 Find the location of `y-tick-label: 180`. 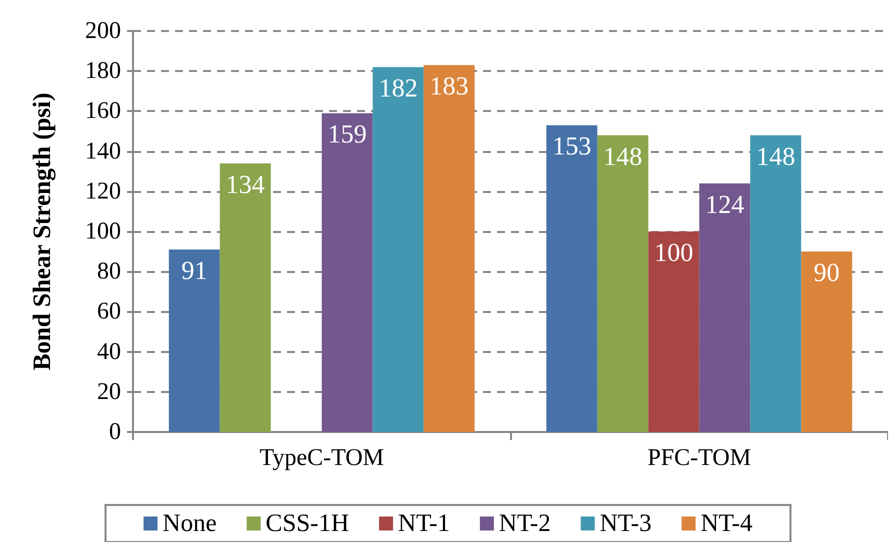

y-tick-label: 180 is located at coordinates (103, 71).